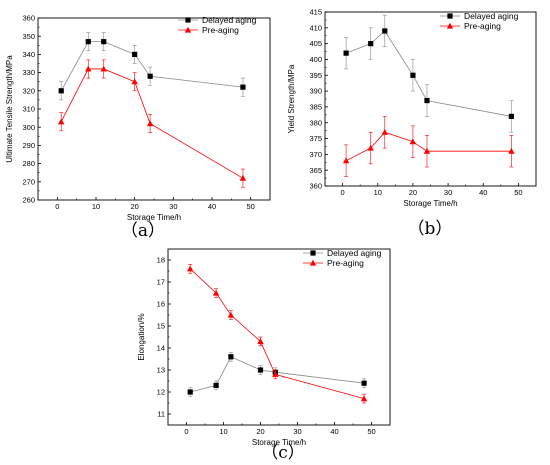 This screenshot has width=550, height=465. Describe the element at coordinates (143, 231) in the screenshot. I see `panel-label-a: （a）` at that location.